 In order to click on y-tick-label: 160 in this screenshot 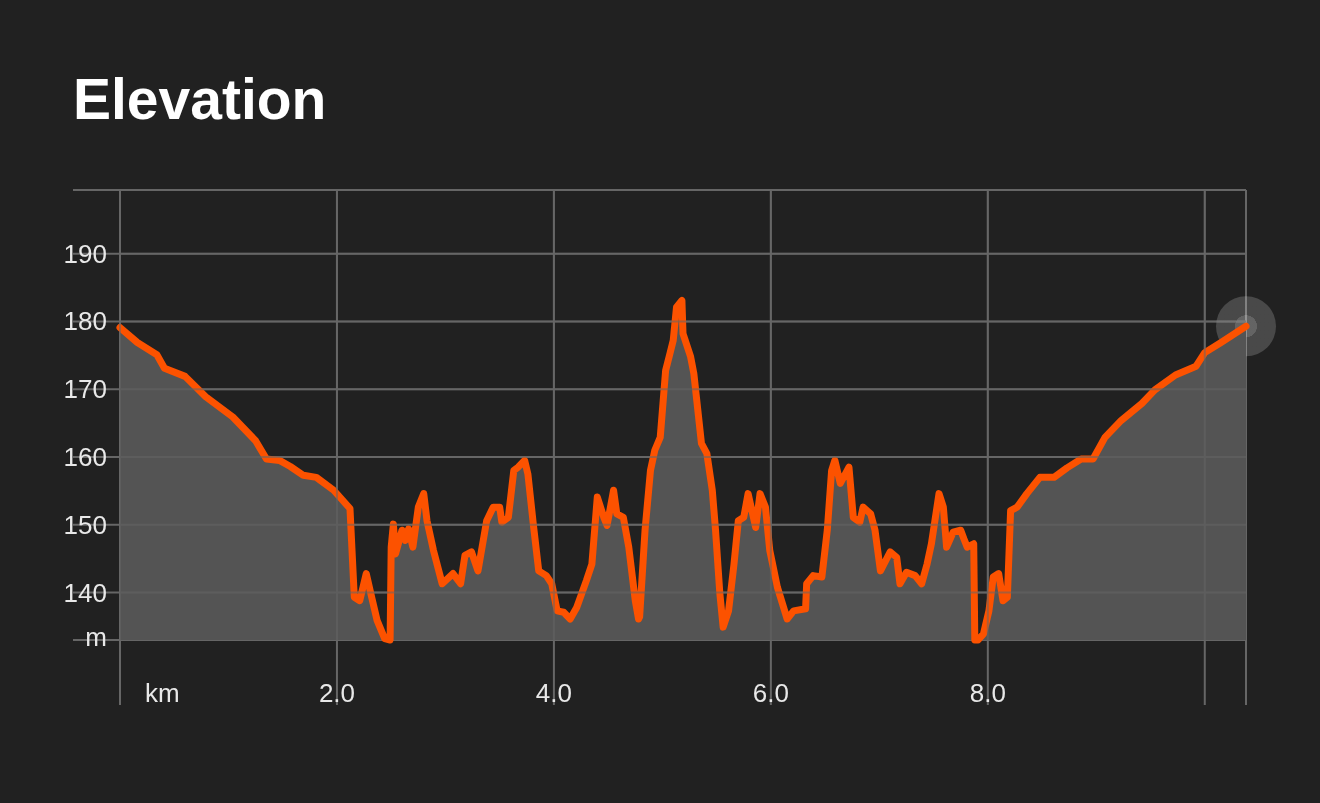, I will do `click(85, 457)`.